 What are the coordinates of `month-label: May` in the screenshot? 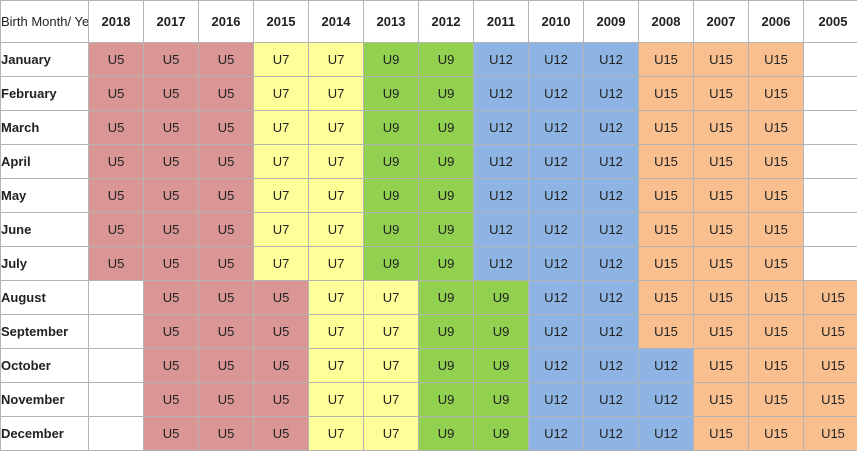 It's located at (45, 196).